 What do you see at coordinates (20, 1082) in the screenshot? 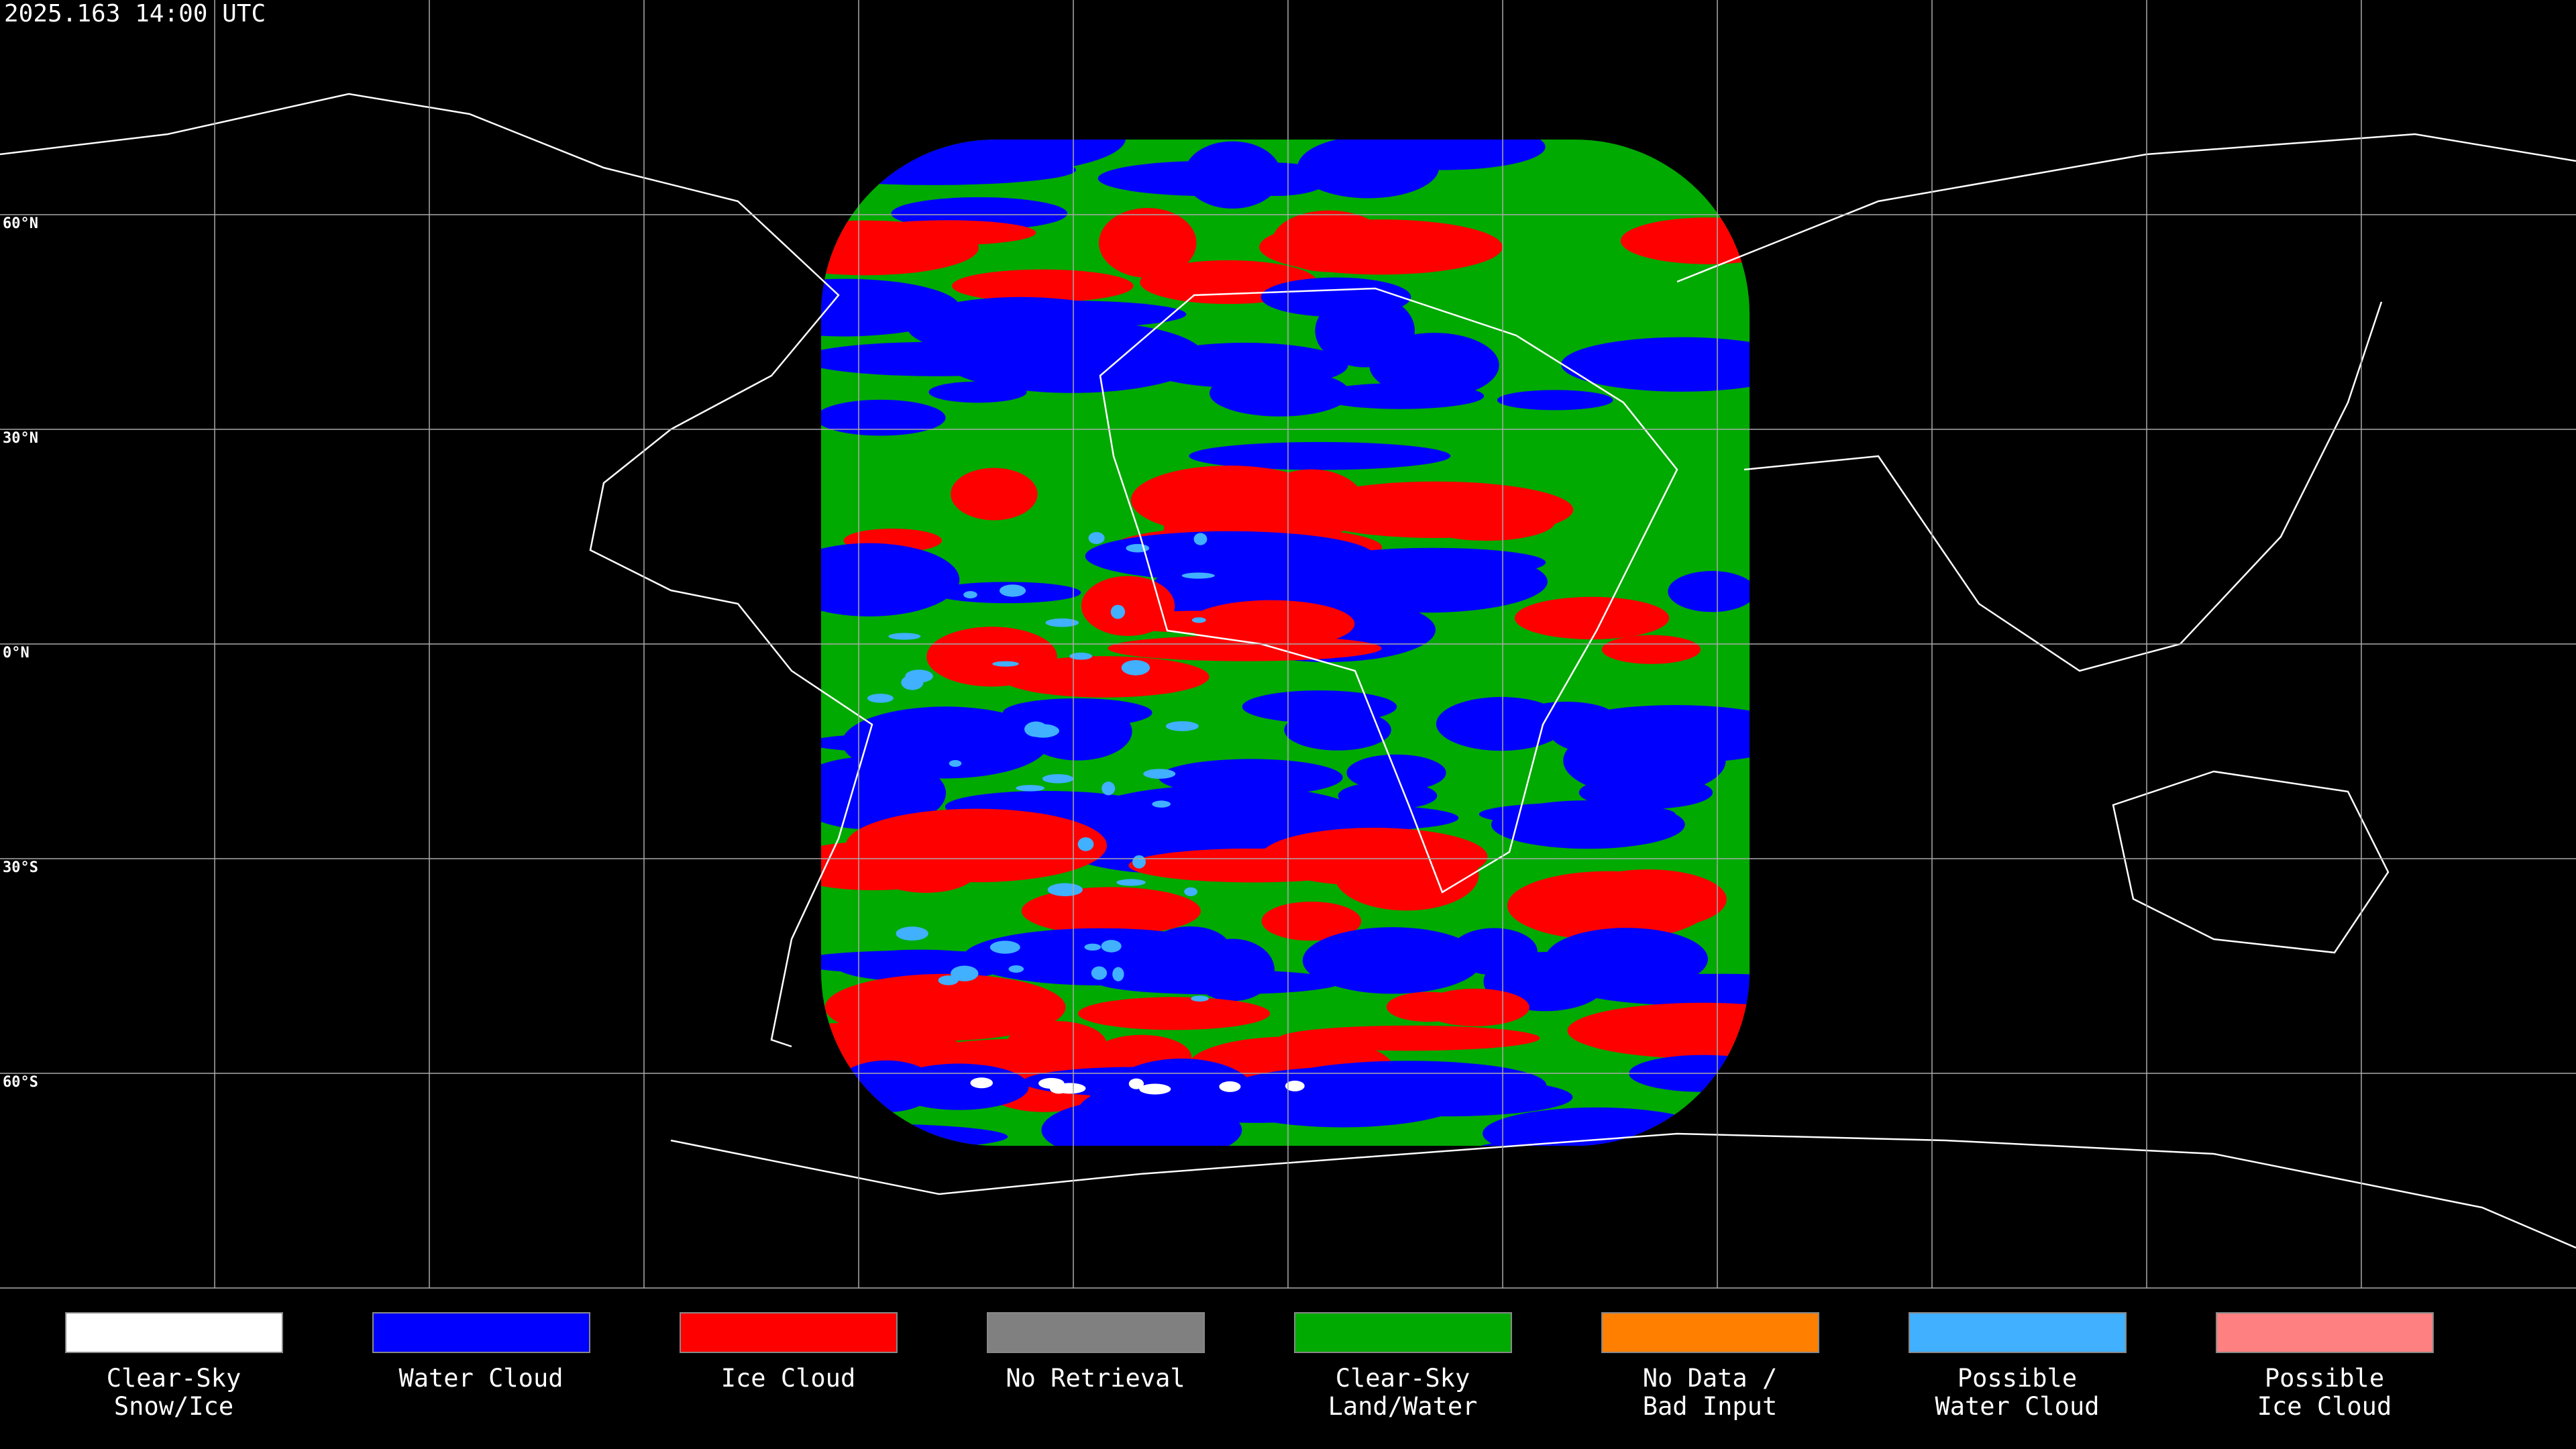
I see `latitude-label: 60°S` at bounding box center [20, 1082].